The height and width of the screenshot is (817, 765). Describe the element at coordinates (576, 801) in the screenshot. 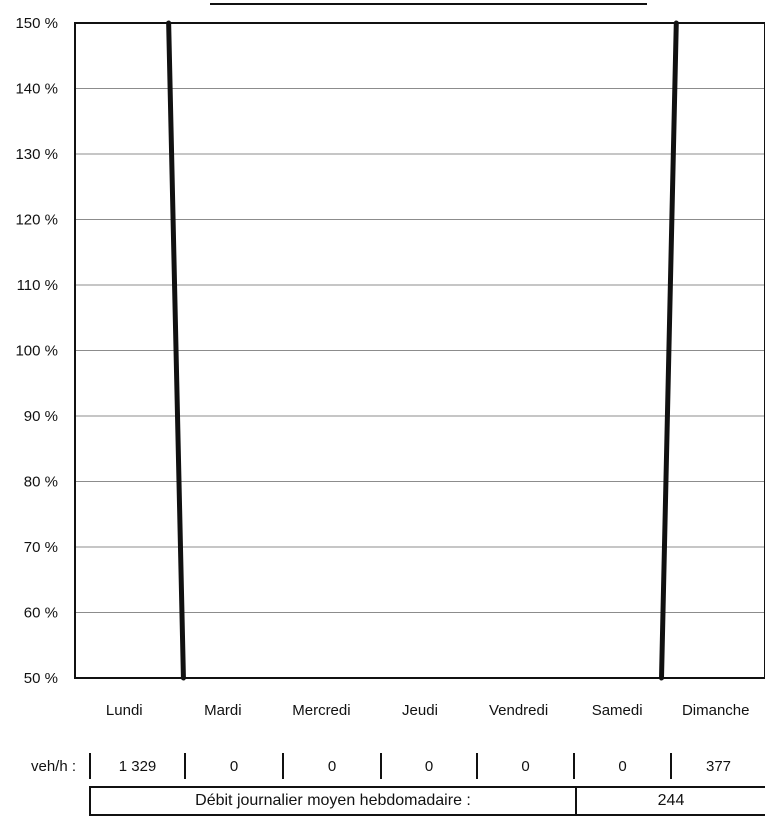

I see `footer-separator` at that location.